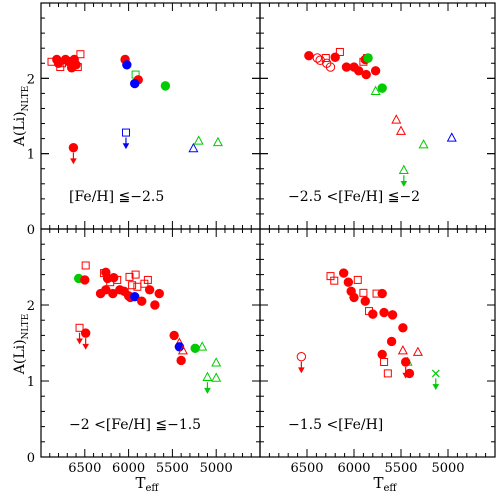 This screenshot has width=497, height=496. What do you see at coordinates (335, 425) in the screenshot?
I see `panel-label-4: −1.5 <[Fe/H]` at bounding box center [335, 425].